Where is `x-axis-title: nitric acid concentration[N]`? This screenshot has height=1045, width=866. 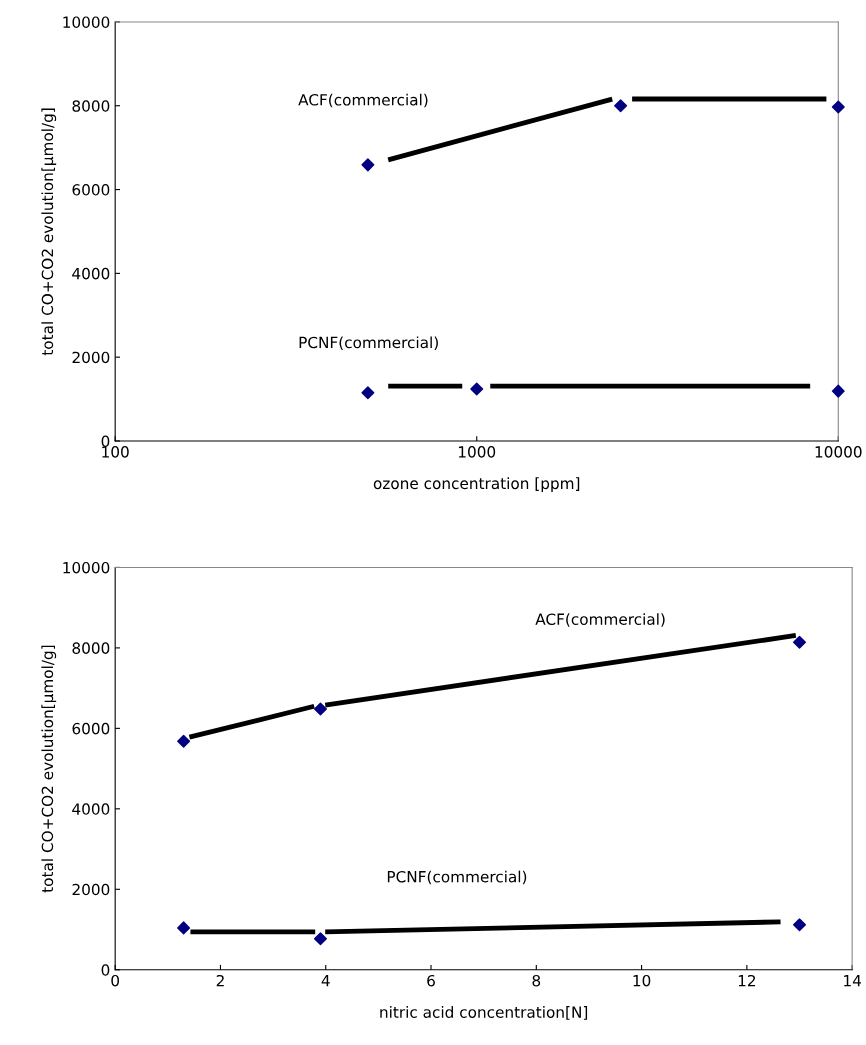
x-axis-title: nitric acid concentration[N] is located at coordinates (484, 1013).